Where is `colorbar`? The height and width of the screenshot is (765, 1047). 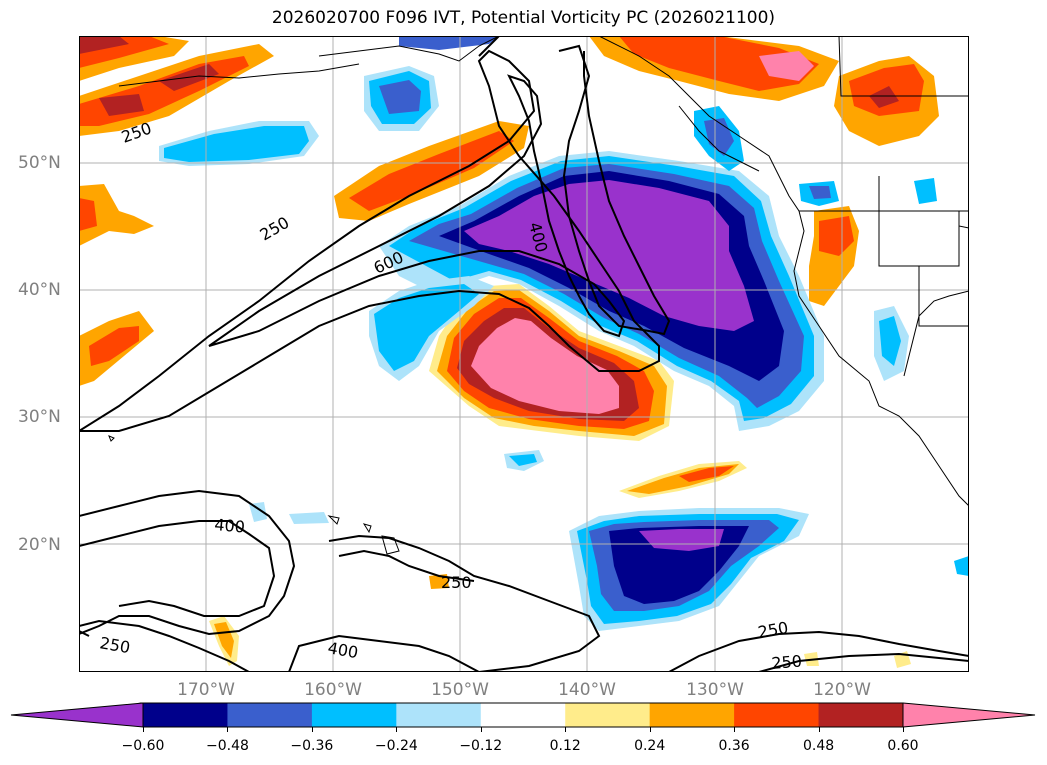 colorbar is located at coordinates (523, 715).